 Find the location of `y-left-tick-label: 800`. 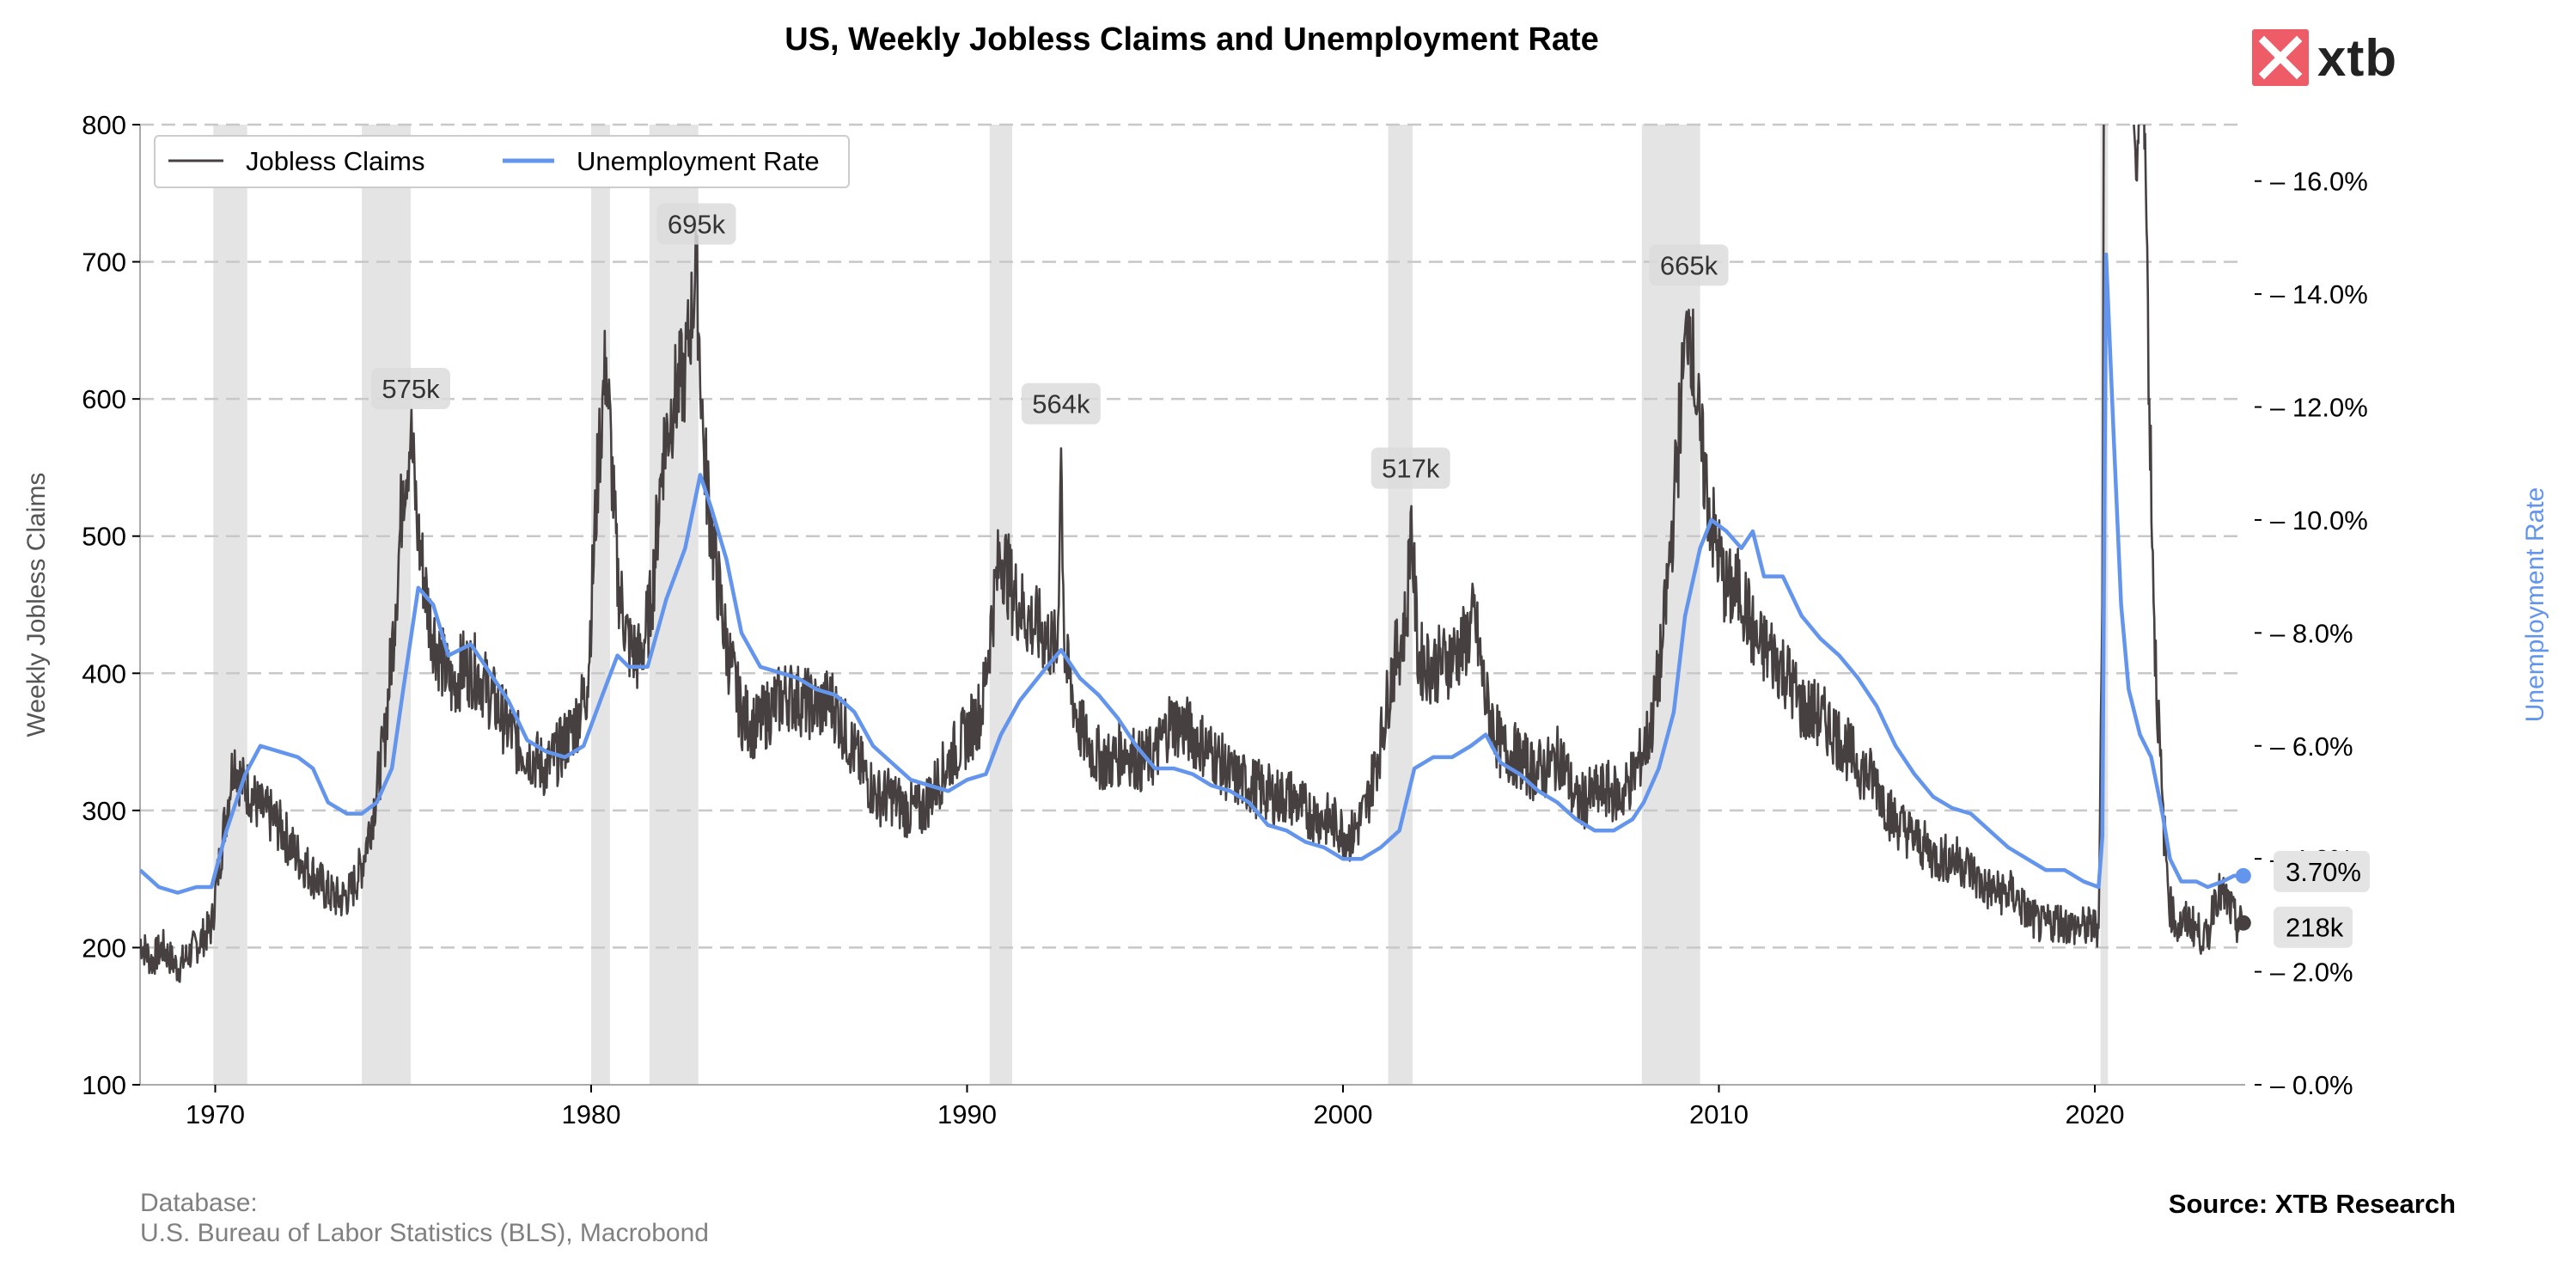

y-left-tick-label: 800 is located at coordinates (104, 125).